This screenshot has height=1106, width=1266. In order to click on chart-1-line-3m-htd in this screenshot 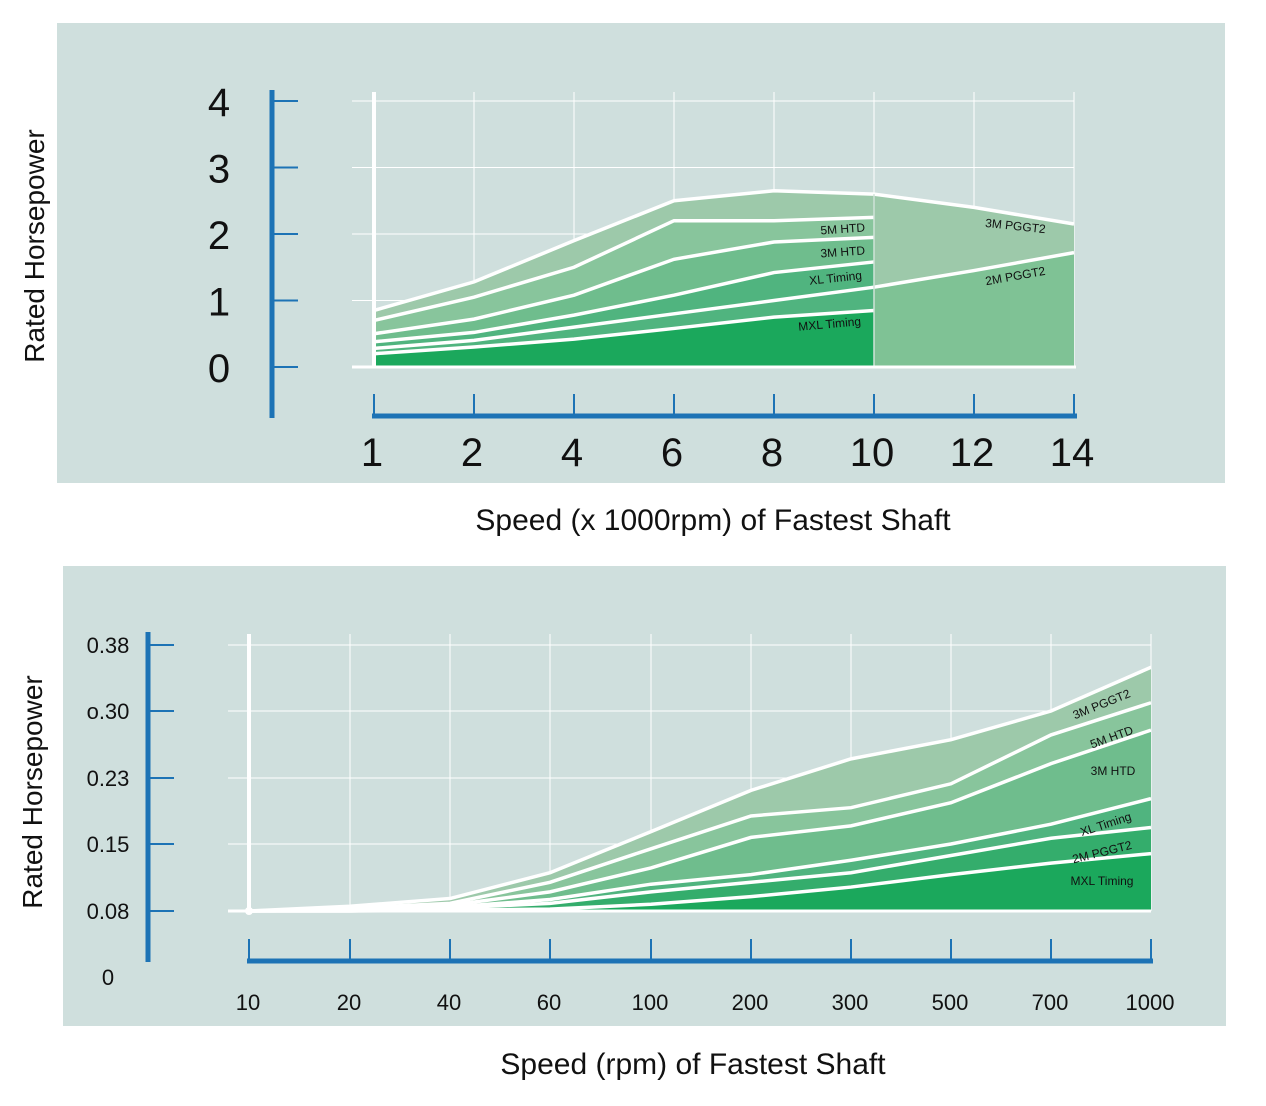, I will do `click(624, 285)`.